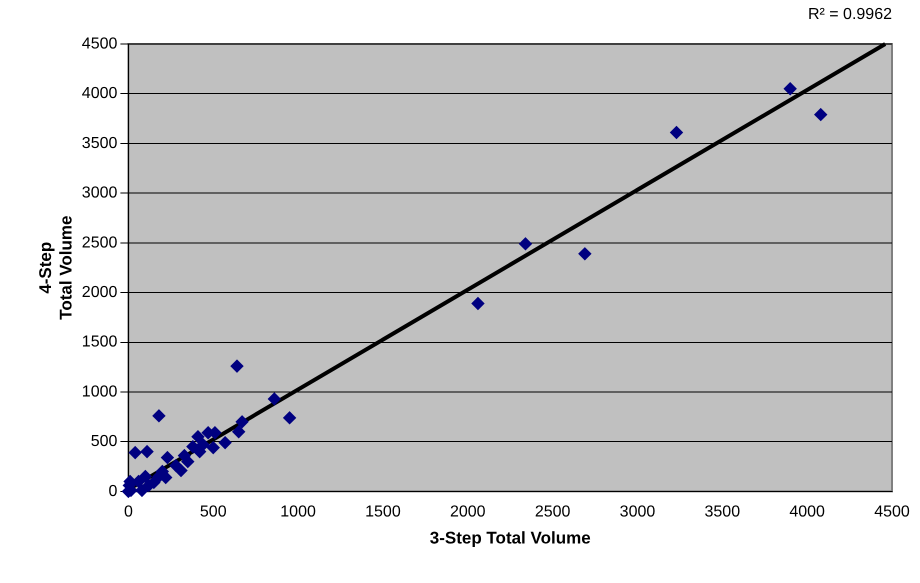 Image resolution: width=920 pixels, height=583 pixels. What do you see at coordinates (113, 491) in the screenshot?
I see `y-tick-label: 0` at bounding box center [113, 491].